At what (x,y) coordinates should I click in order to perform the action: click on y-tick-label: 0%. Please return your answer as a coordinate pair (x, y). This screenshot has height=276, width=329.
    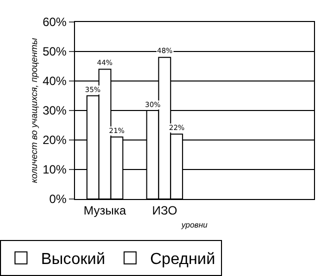
    Looking at the image, I should click on (58, 199).